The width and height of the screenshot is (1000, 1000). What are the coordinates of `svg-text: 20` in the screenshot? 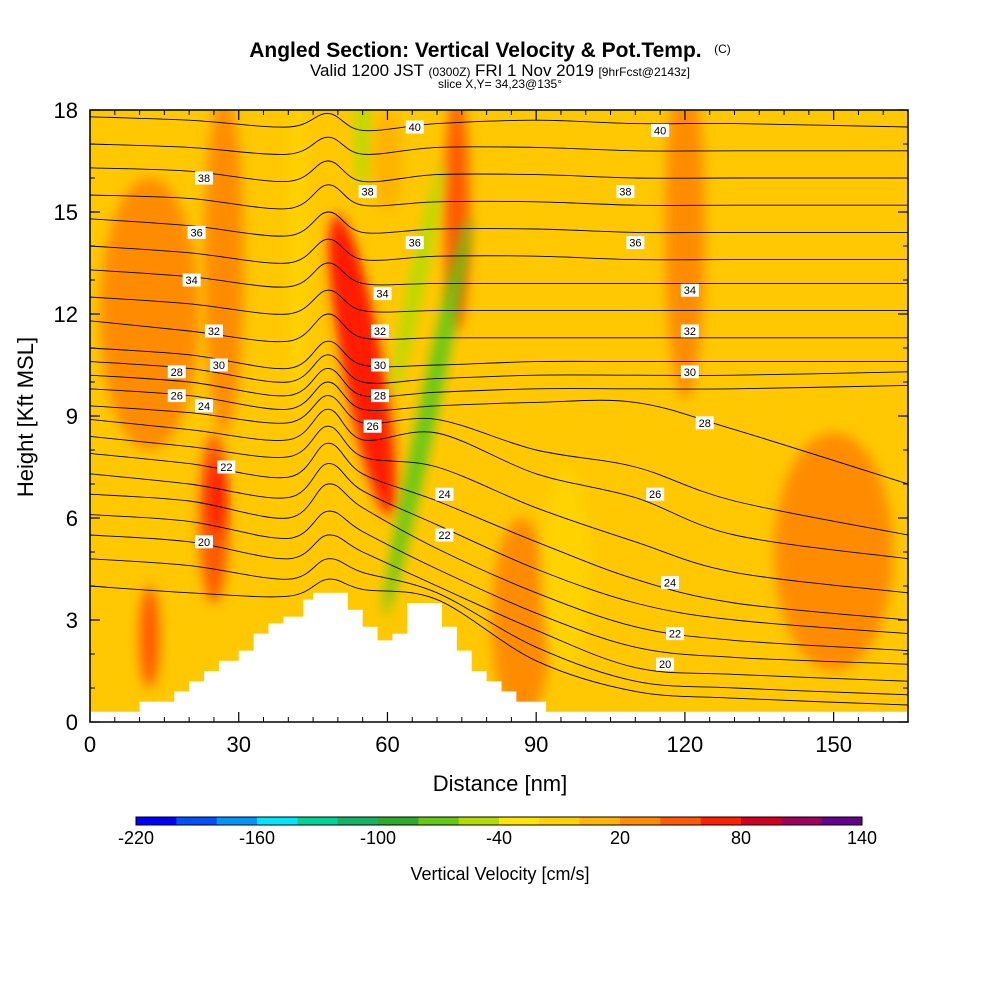 It's located at (665, 665).